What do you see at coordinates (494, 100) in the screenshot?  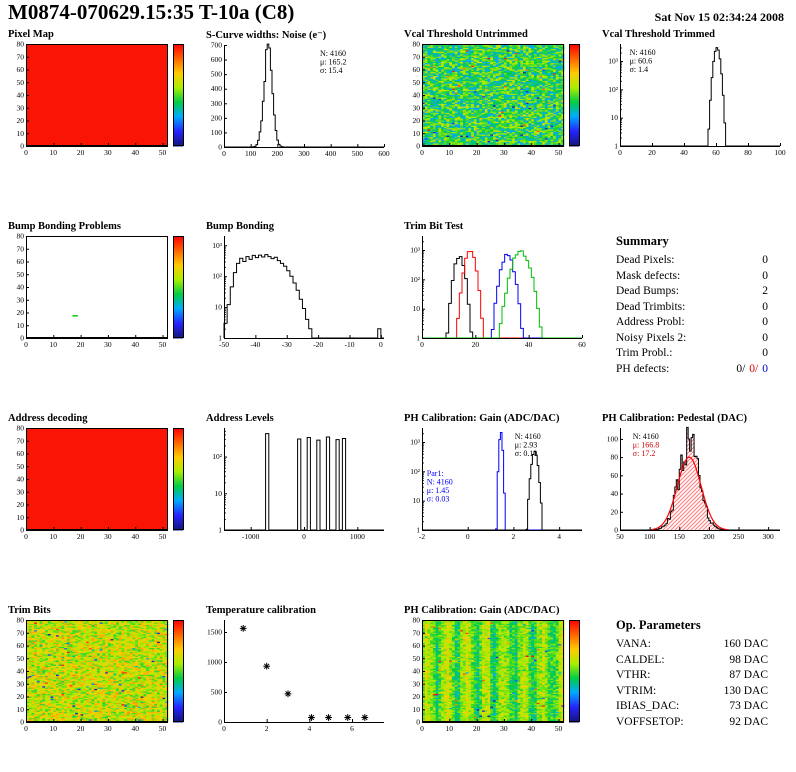 I see `vcal-untrimmed-canvas` at bounding box center [494, 100].